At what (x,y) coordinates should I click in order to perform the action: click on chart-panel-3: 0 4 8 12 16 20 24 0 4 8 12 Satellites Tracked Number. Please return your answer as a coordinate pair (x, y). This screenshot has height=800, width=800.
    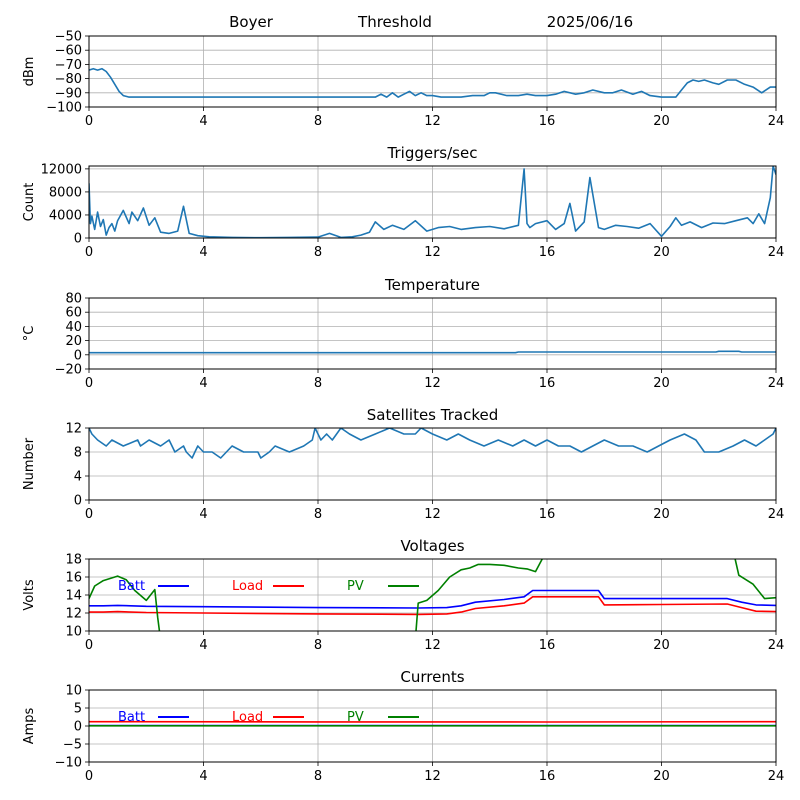
    Looking at the image, I should click on (403, 464).